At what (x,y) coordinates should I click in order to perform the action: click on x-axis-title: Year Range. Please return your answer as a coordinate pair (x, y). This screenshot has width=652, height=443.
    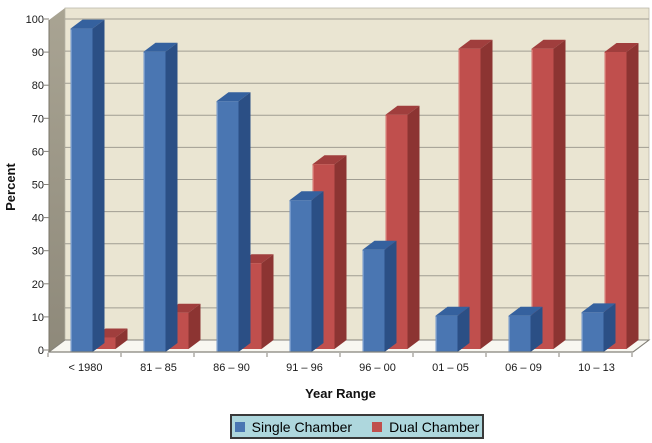
    Looking at the image, I should click on (340, 393).